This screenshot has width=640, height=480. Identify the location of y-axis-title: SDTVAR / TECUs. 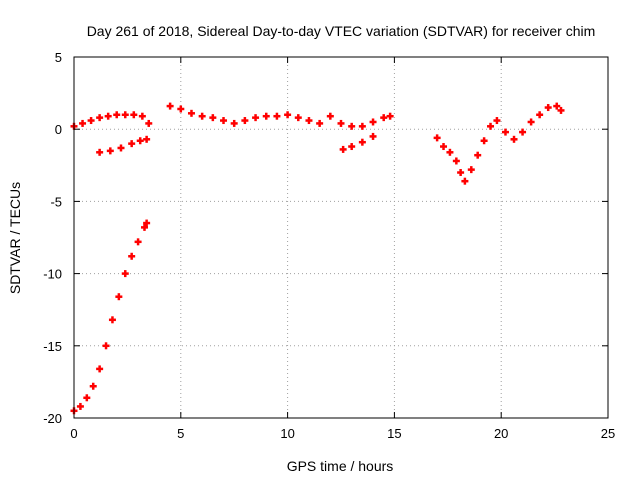
(15, 238).